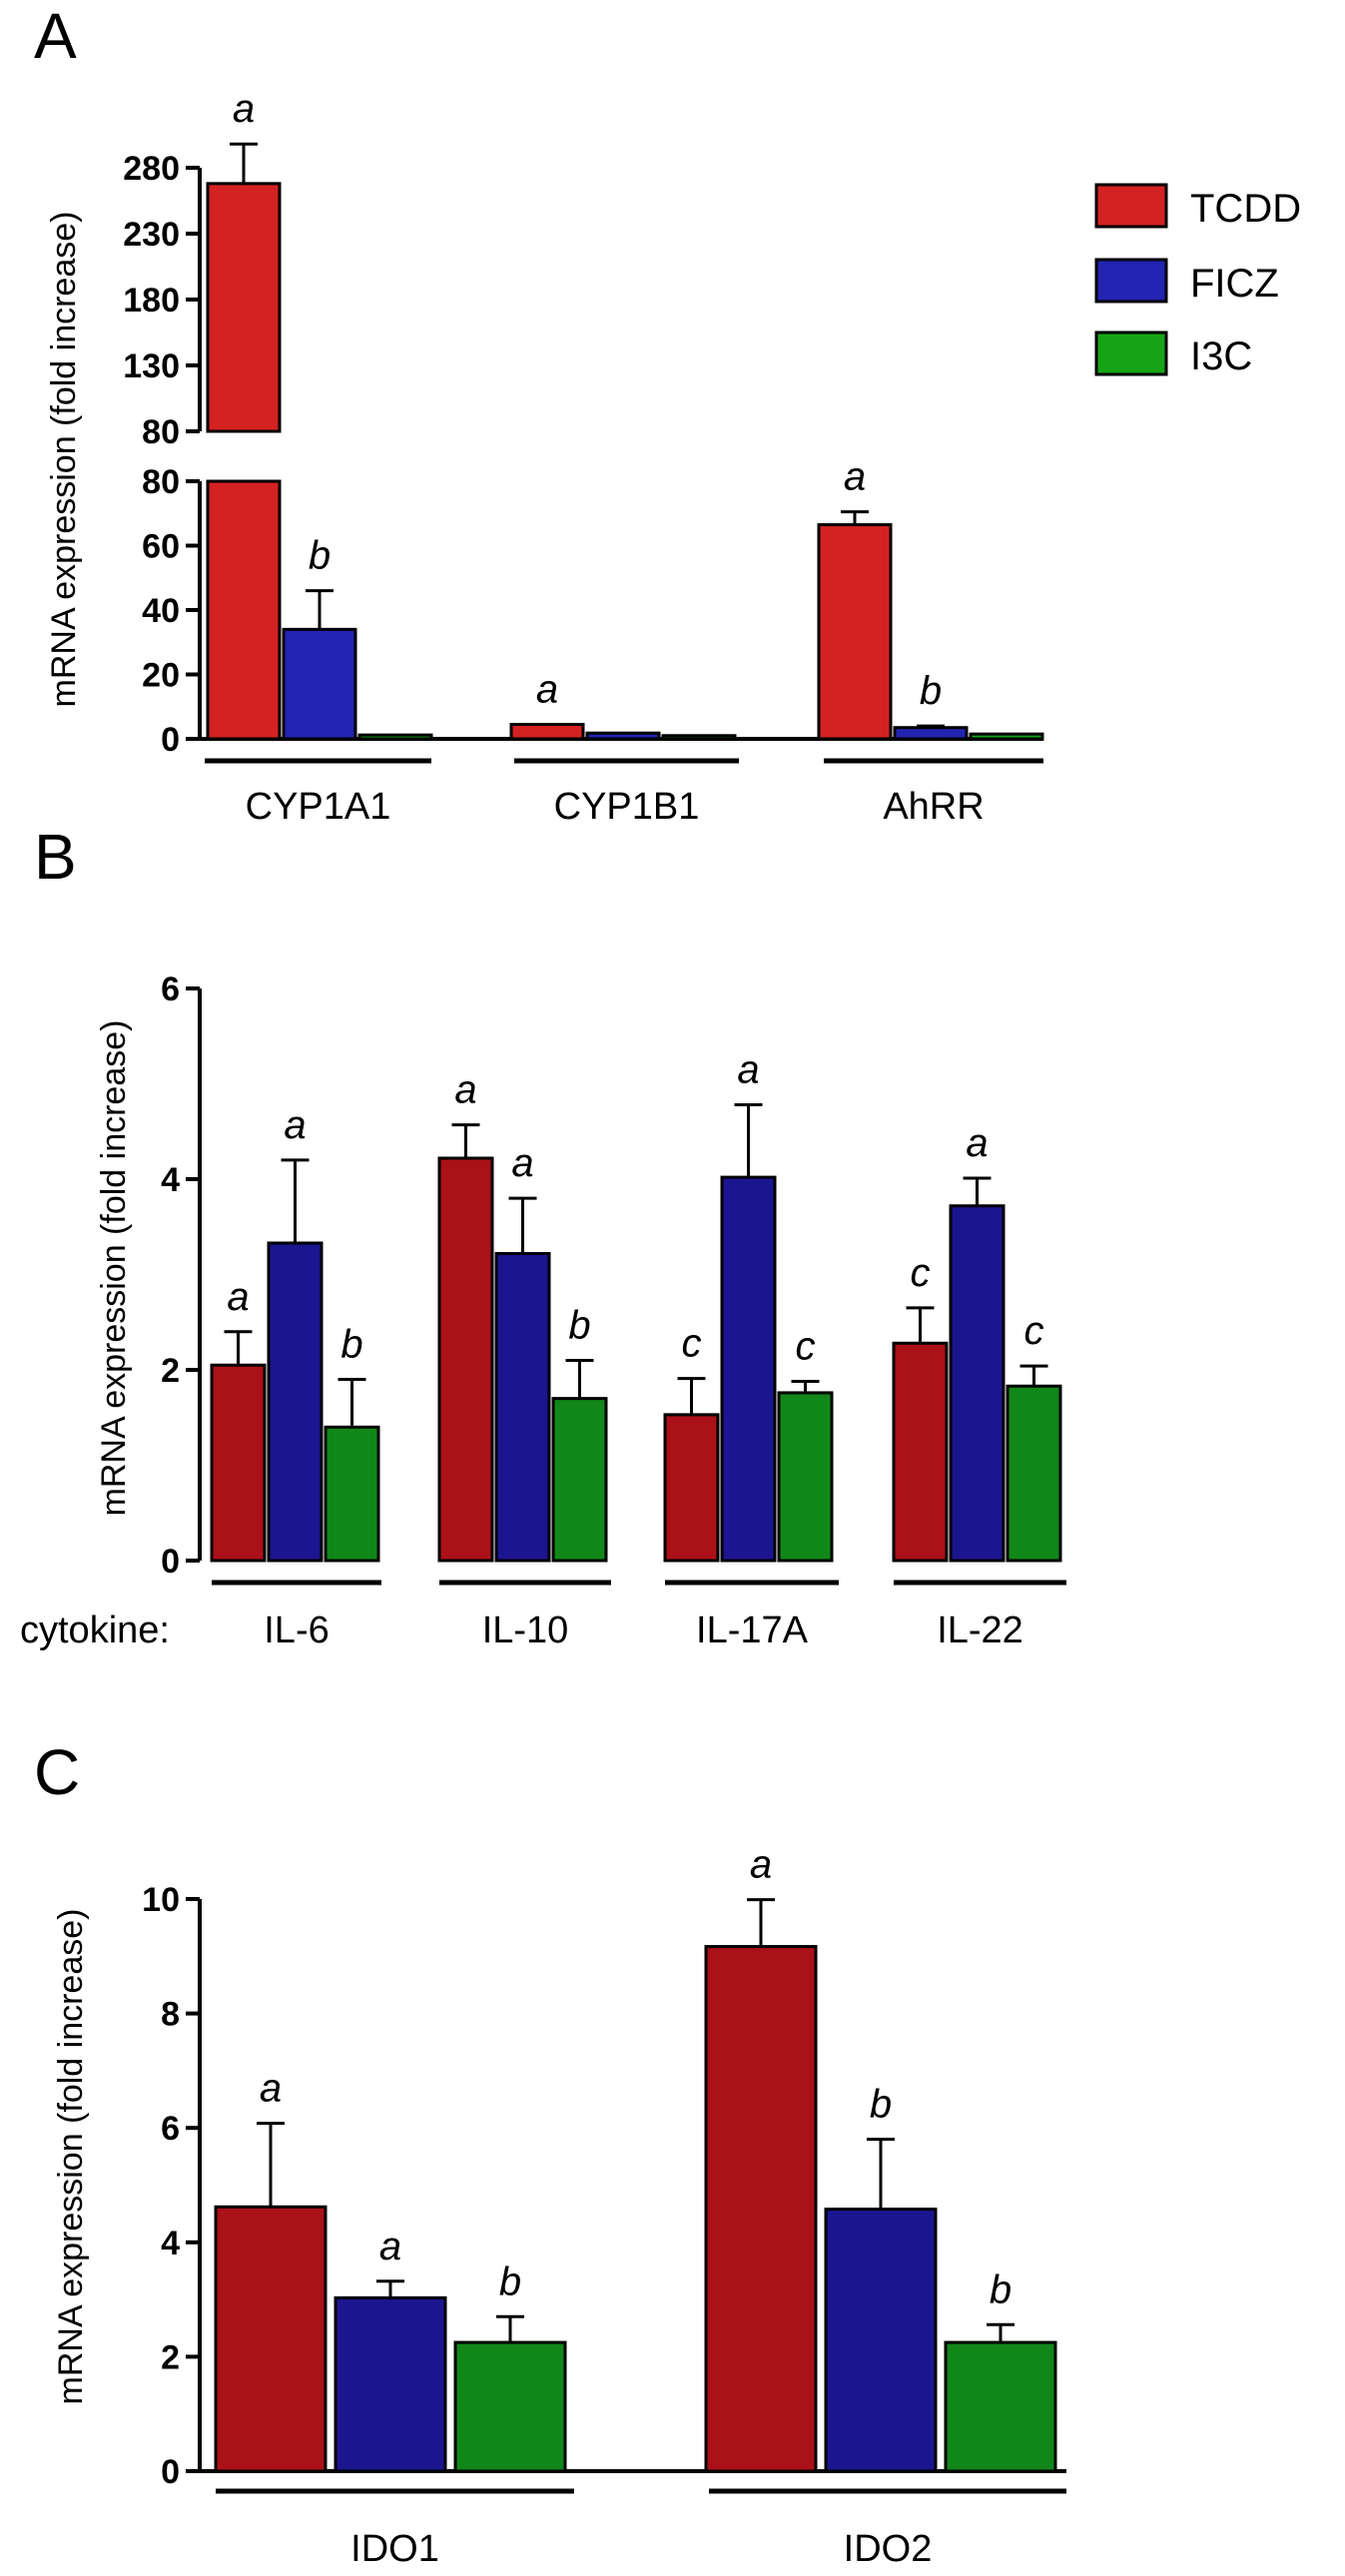 The height and width of the screenshot is (2576, 1345). I want to click on panel-b-bar-il-22-tcdd-sig-label: c, so click(921, 1273).